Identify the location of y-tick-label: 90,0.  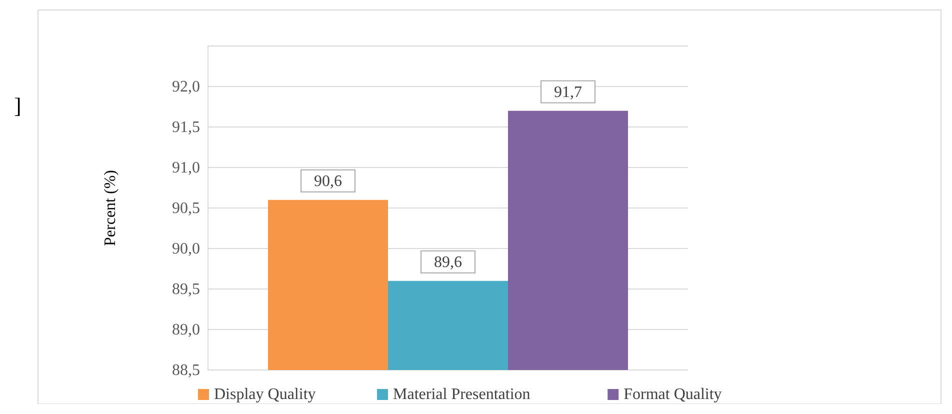
(186, 249).